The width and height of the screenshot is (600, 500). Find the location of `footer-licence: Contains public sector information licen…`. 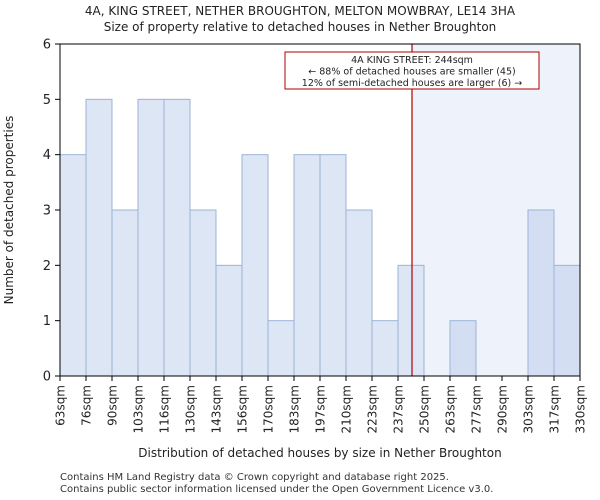

footer-licence: Contains public sector information licen… is located at coordinates (277, 489).